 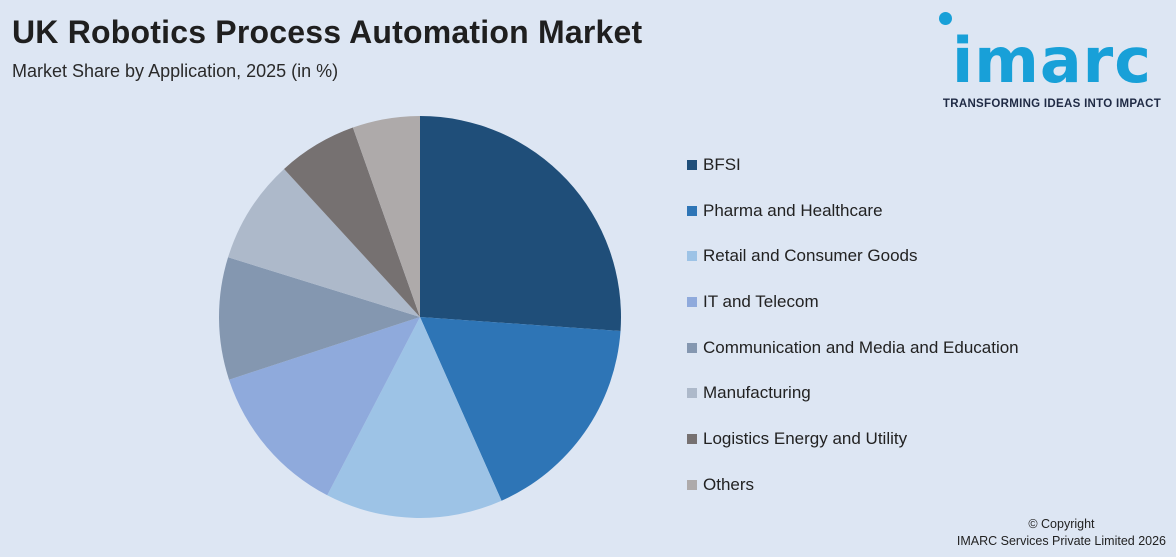 I want to click on pie-slice-logistics-energy-and-utility, so click(x=352, y=222).